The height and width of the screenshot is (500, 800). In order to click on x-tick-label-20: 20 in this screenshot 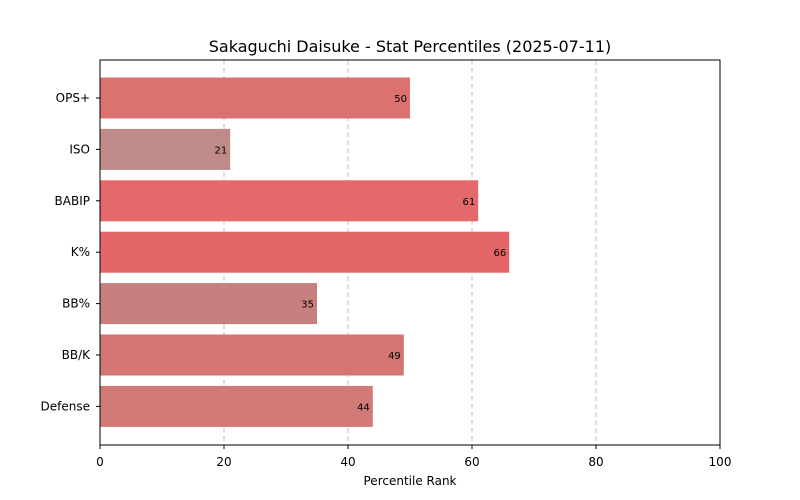, I will do `click(223, 462)`.